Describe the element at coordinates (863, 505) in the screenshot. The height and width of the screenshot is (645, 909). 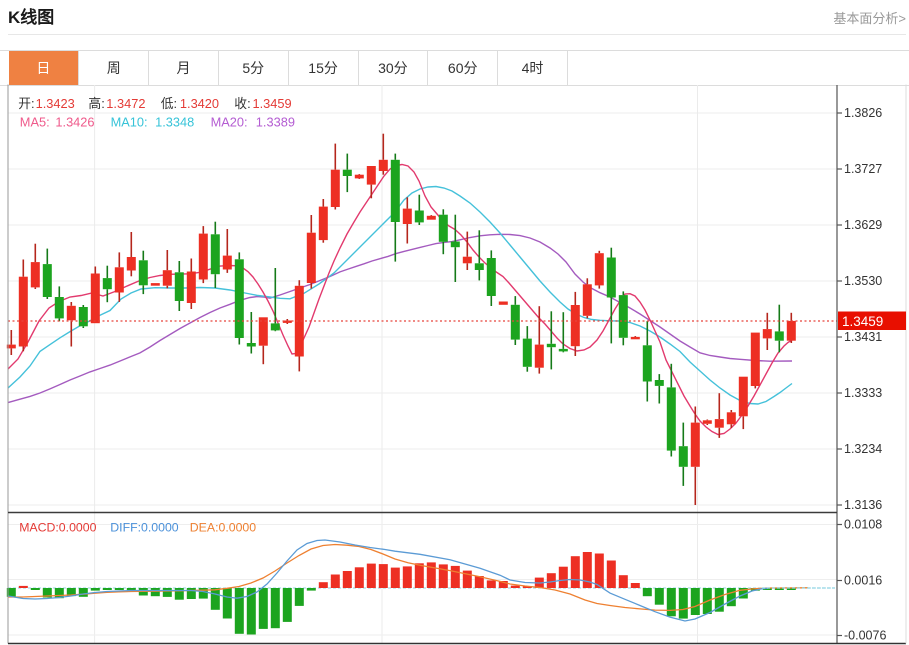
I see `svg-text: 1.3136` at that location.